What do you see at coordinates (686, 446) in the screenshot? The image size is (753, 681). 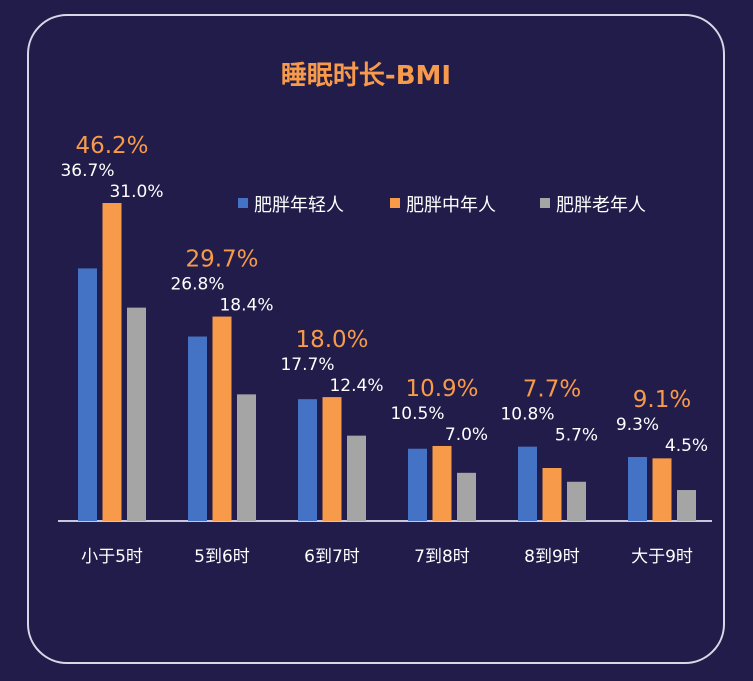 I see `data-label: 4.5%` at bounding box center [686, 446].